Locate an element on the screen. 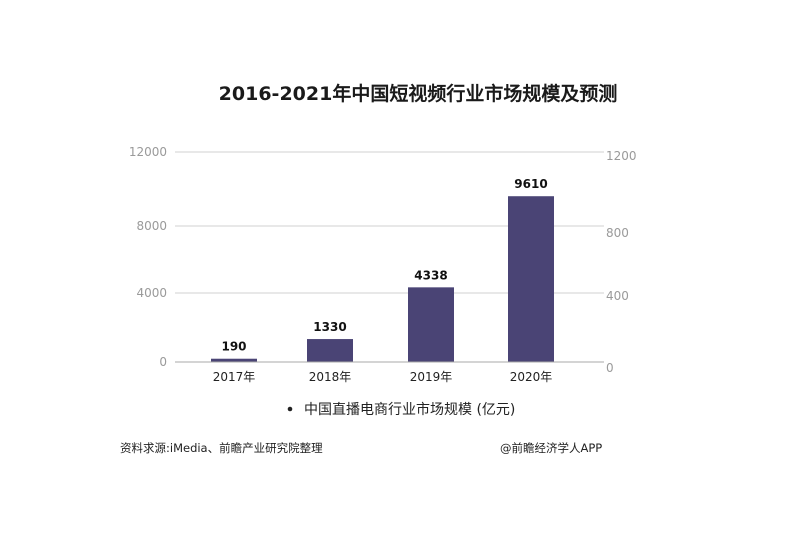  data-label: 9610 is located at coordinates (530, 184).